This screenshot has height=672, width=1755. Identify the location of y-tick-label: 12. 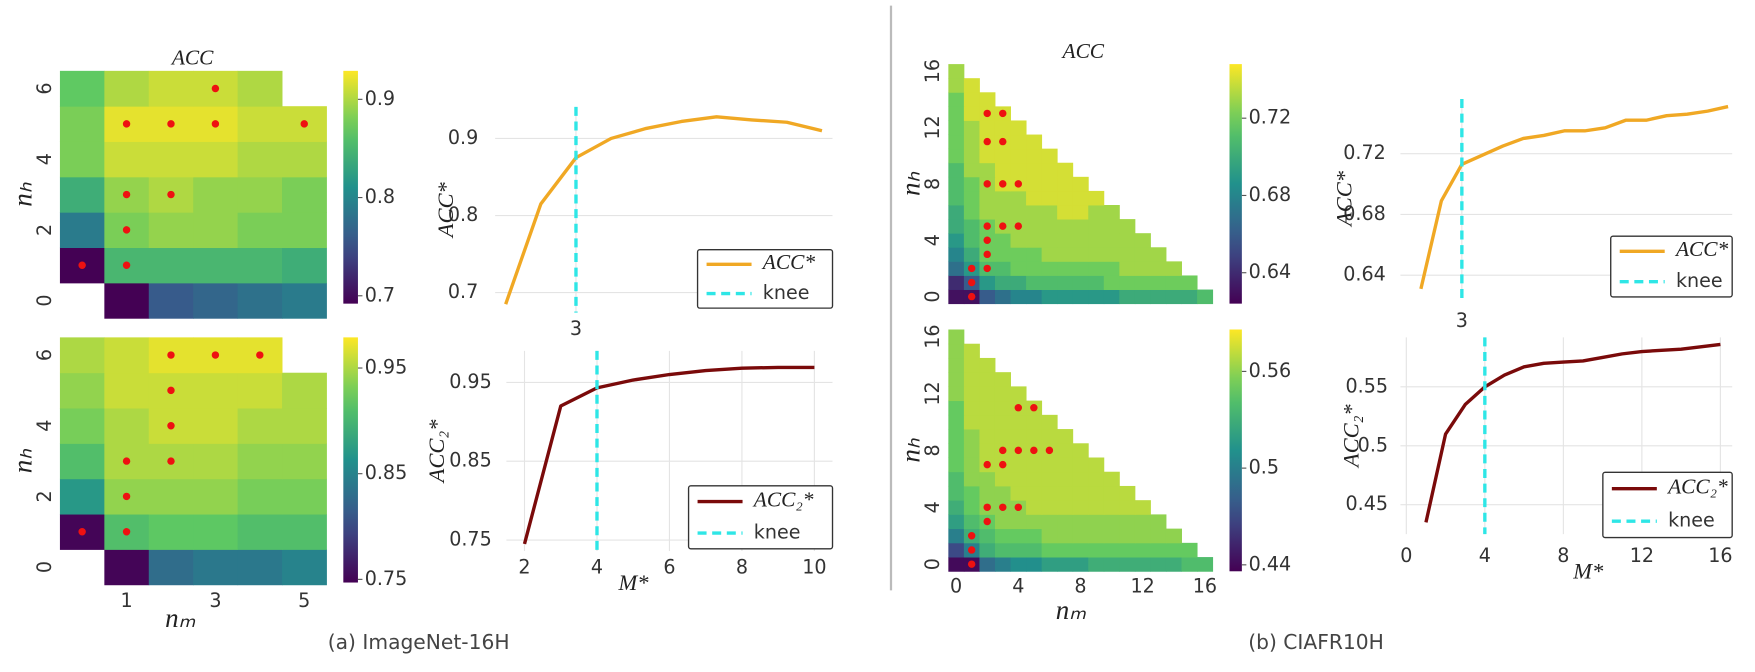
(932, 393).